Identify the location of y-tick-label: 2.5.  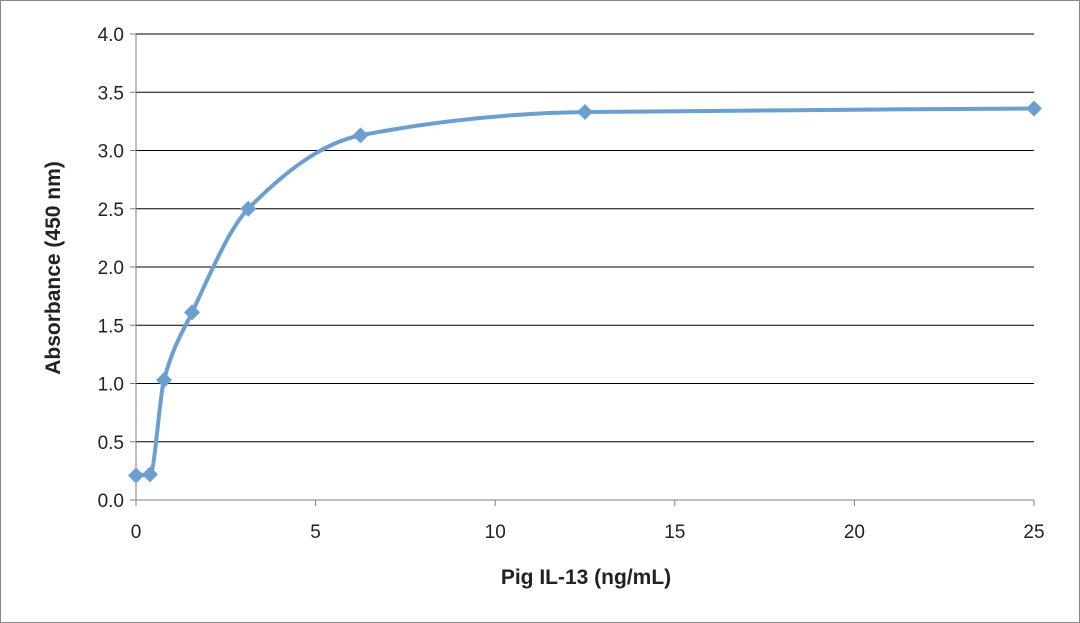
(111, 210).